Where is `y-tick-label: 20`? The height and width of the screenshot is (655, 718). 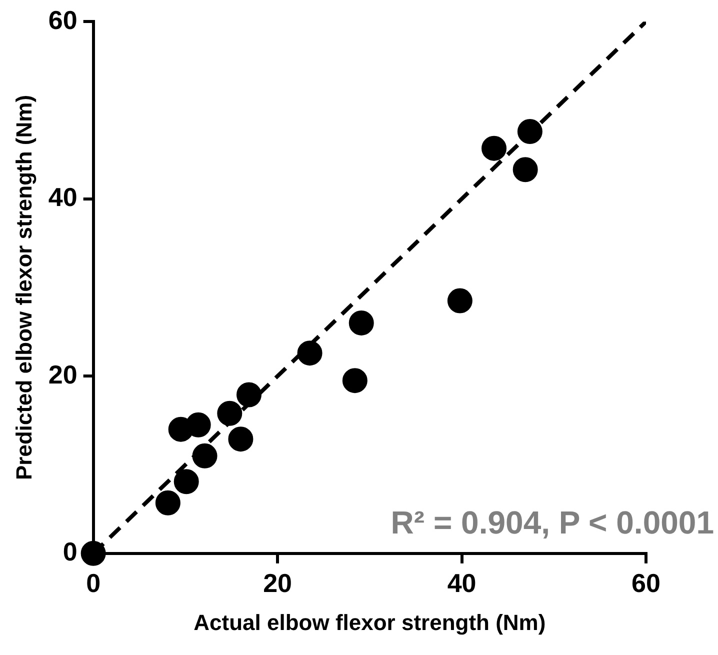
y-tick-label: 20 is located at coordinates (63, 374).